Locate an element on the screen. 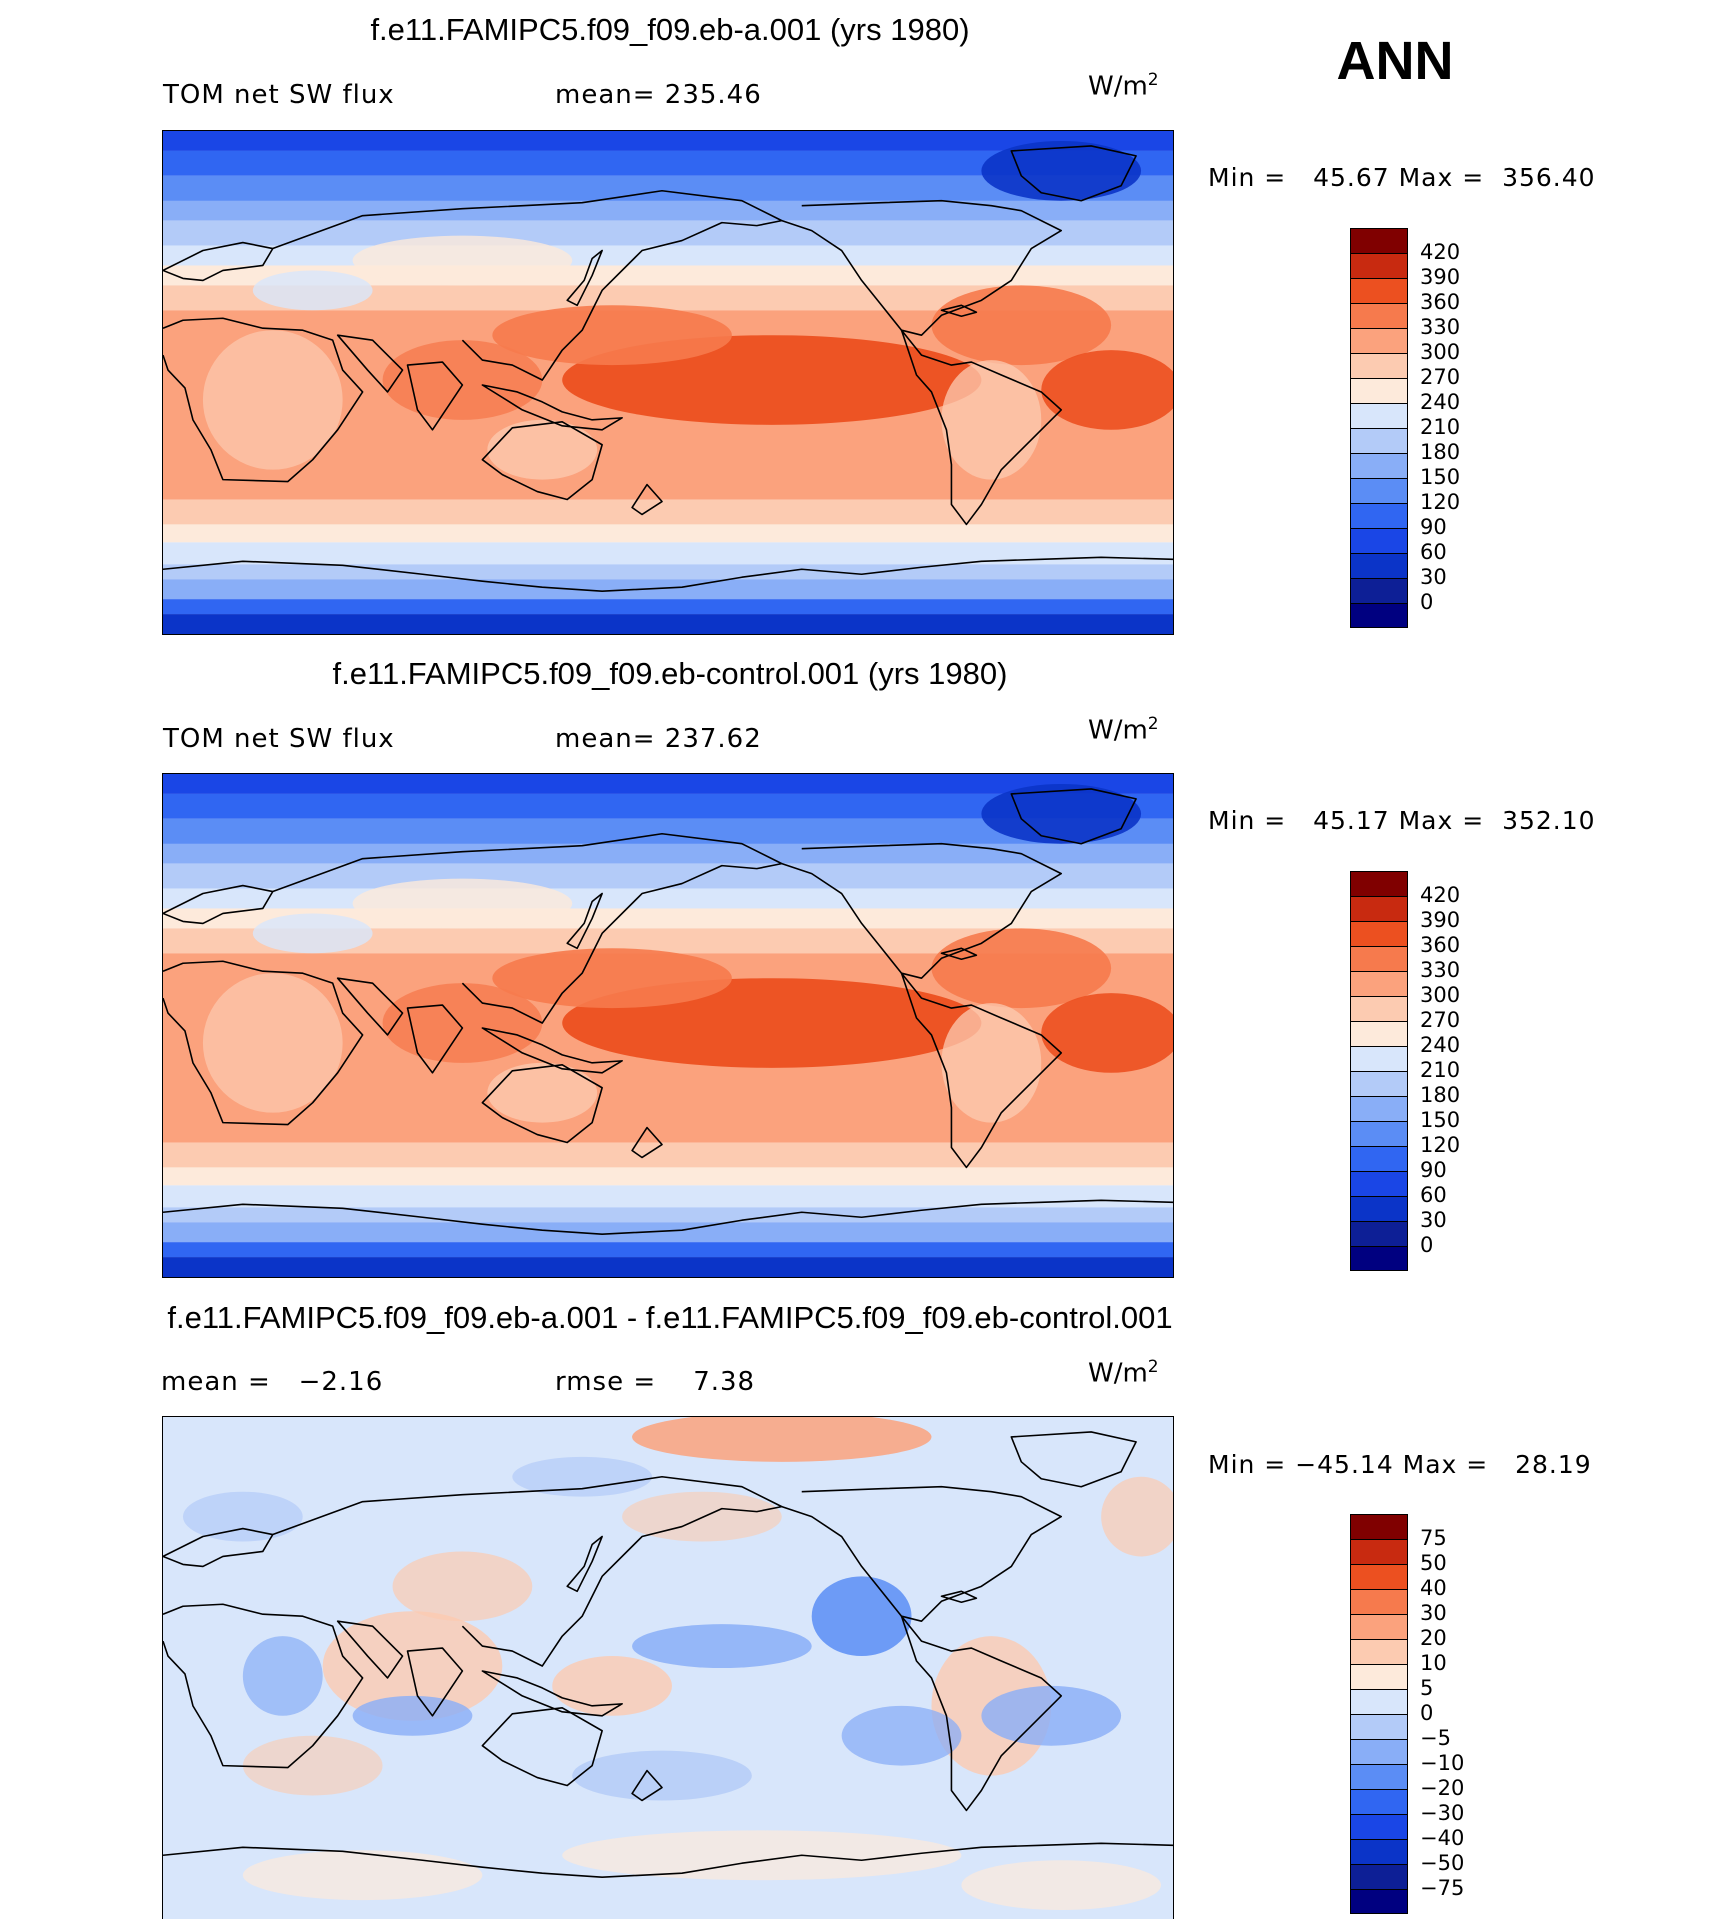 This screenshot has width=1710, height=1919. colorbar-tick-label: 90 is located at coordinates (1433, 527).